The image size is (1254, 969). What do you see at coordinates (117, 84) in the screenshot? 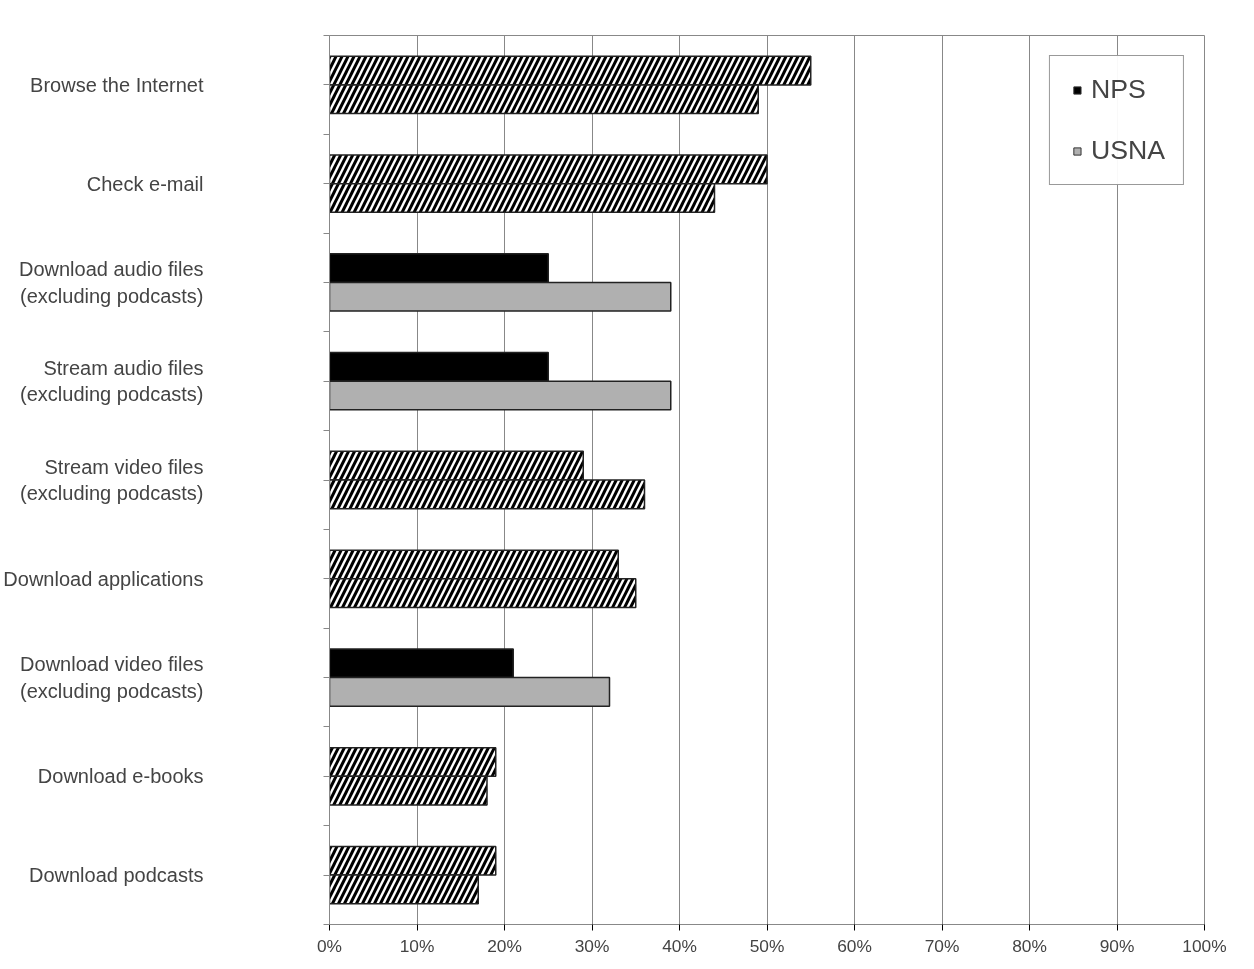
I see `y-tick-label: Browse the Internet` at bounding box center [117, 84].